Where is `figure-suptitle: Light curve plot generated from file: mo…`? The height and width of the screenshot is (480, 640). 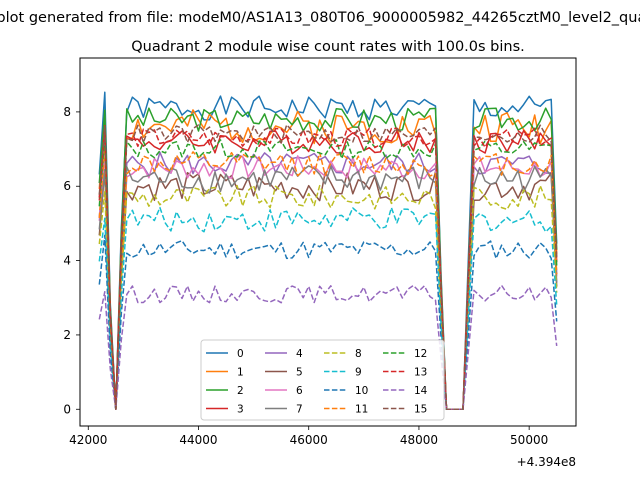
figure-suptitle: Light curve plot generated from file: mo… is located at coordinates (320, 18).